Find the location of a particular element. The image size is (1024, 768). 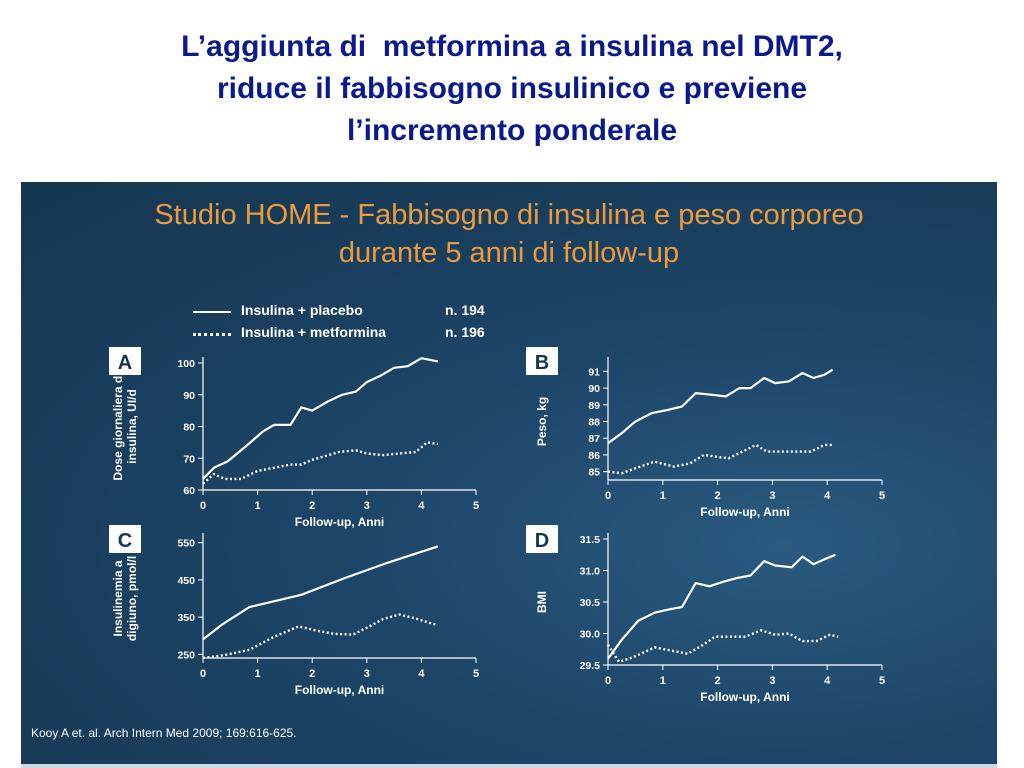

legend-n: n. 194 is located at coordinates (465, 310).